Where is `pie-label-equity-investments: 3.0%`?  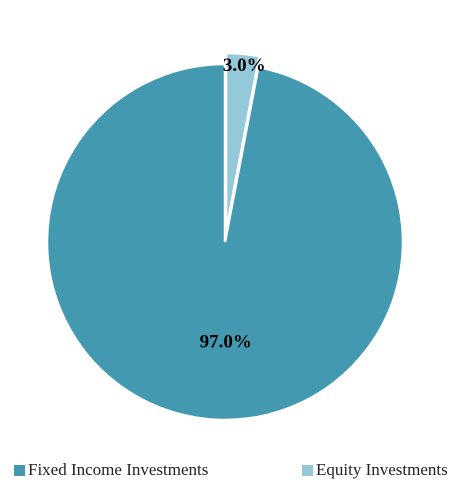
pie-label-equity-investments: 3.0% is located at coordinates (244, 65).